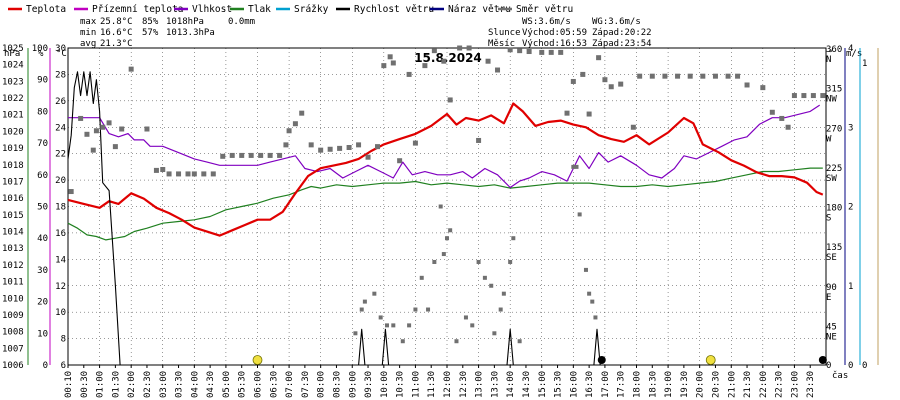 This screenshot has height=400, width=900. What do you see at coordinates (150, 22) in the screenshot?
I see `stat-humidity: 85%` at bounding box center [150, 22].